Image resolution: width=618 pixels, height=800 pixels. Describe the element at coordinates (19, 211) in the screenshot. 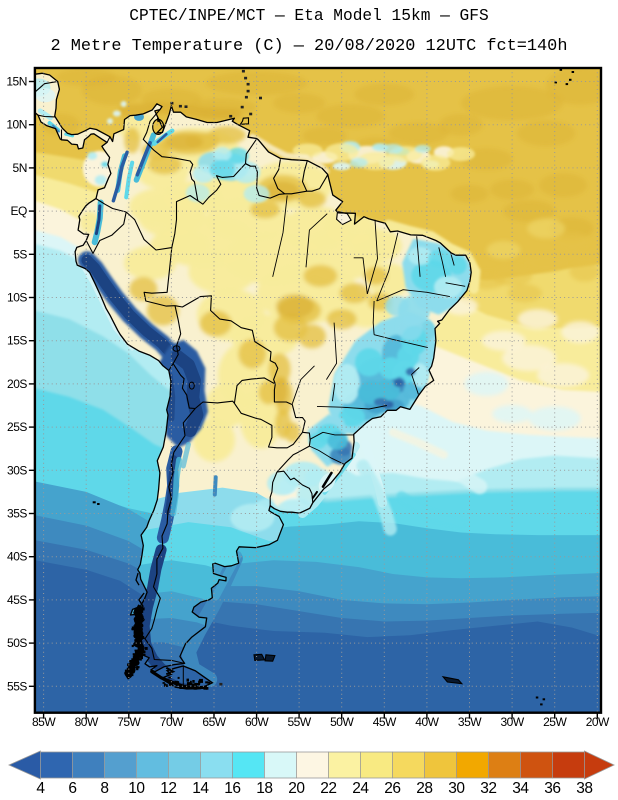

I see `svg-text: EQ` at that location.